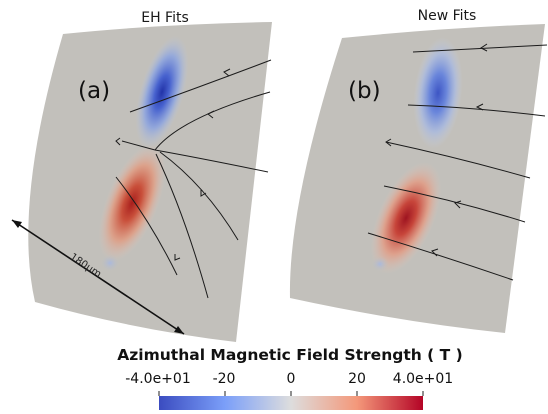 The width and height of the screenshot is (548, 414). What do you see at coordinates (291, 393) in the screenshot?
I see `colorbar-ticks` at bounding box center [291, 393].